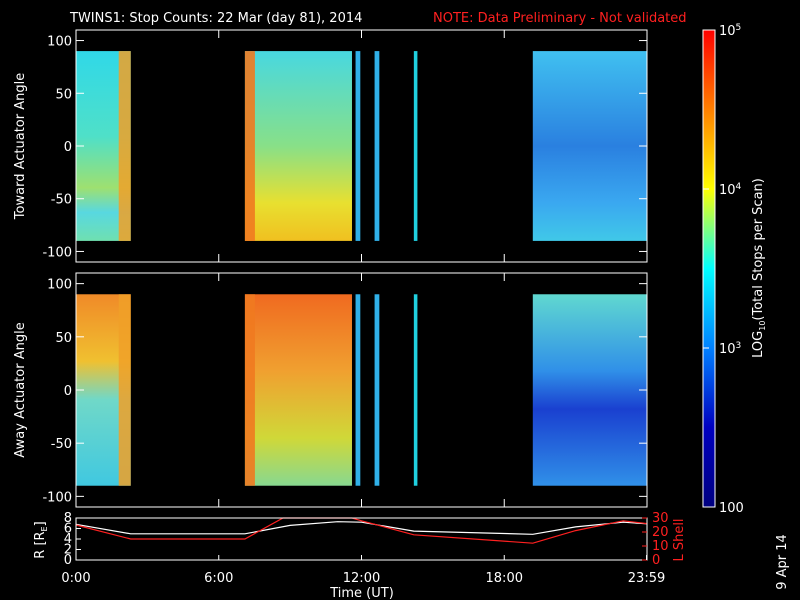 The image size is (800, 600). Describe the element at coordinates (709, 268) in the screenshot. I see `colorbar-gradient` at that location.